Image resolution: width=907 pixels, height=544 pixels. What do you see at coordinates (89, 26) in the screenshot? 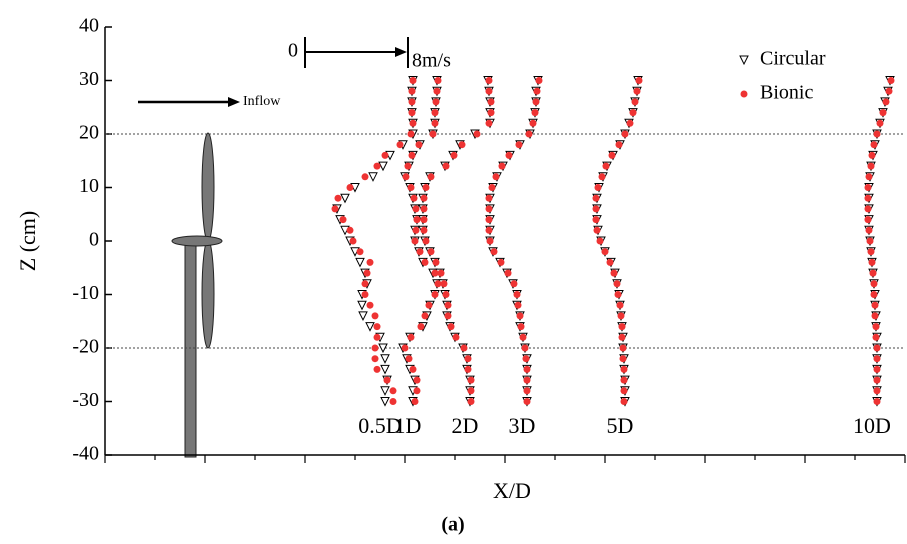
I see `y-tick-label: 40` at bounding box center [89, 26].